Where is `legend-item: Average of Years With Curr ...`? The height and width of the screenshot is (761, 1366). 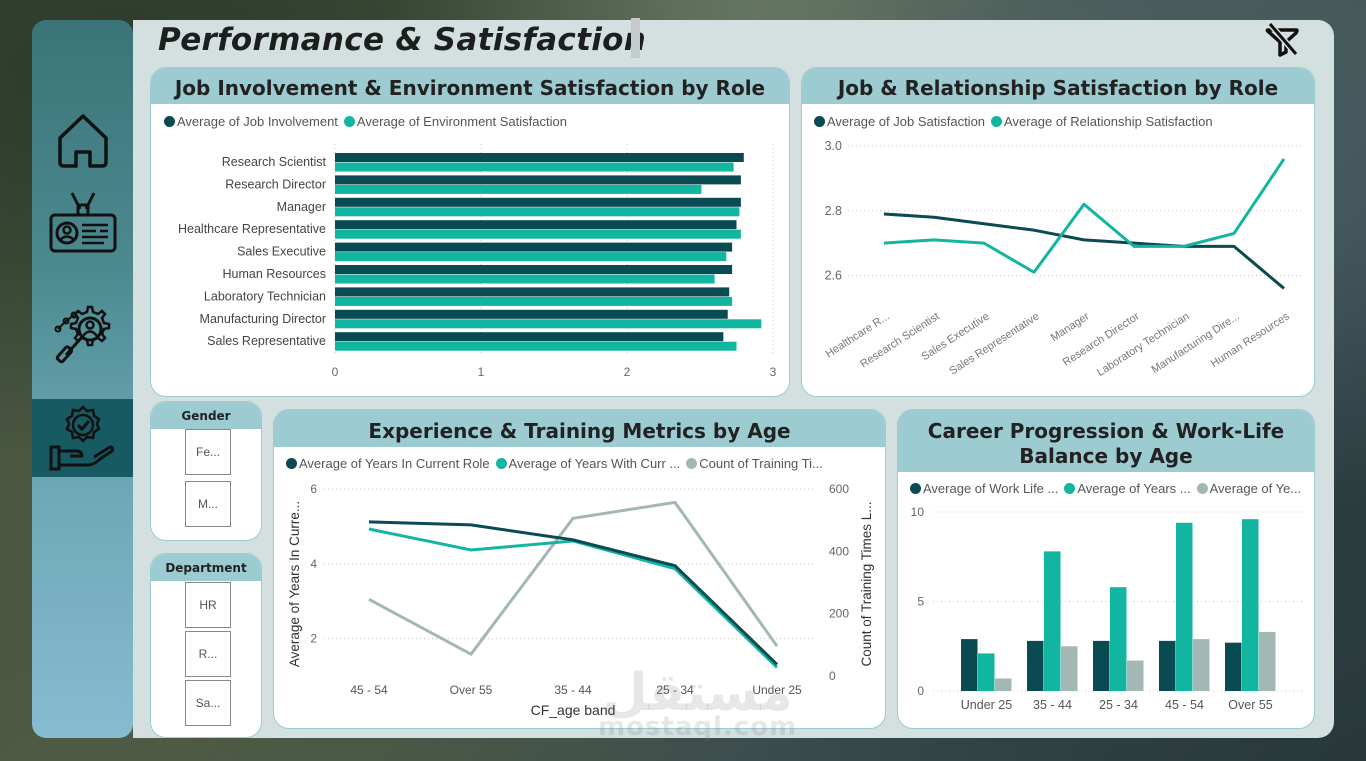
legend-item: Average of Years With Curr ... is located at coordinates (587, 463).